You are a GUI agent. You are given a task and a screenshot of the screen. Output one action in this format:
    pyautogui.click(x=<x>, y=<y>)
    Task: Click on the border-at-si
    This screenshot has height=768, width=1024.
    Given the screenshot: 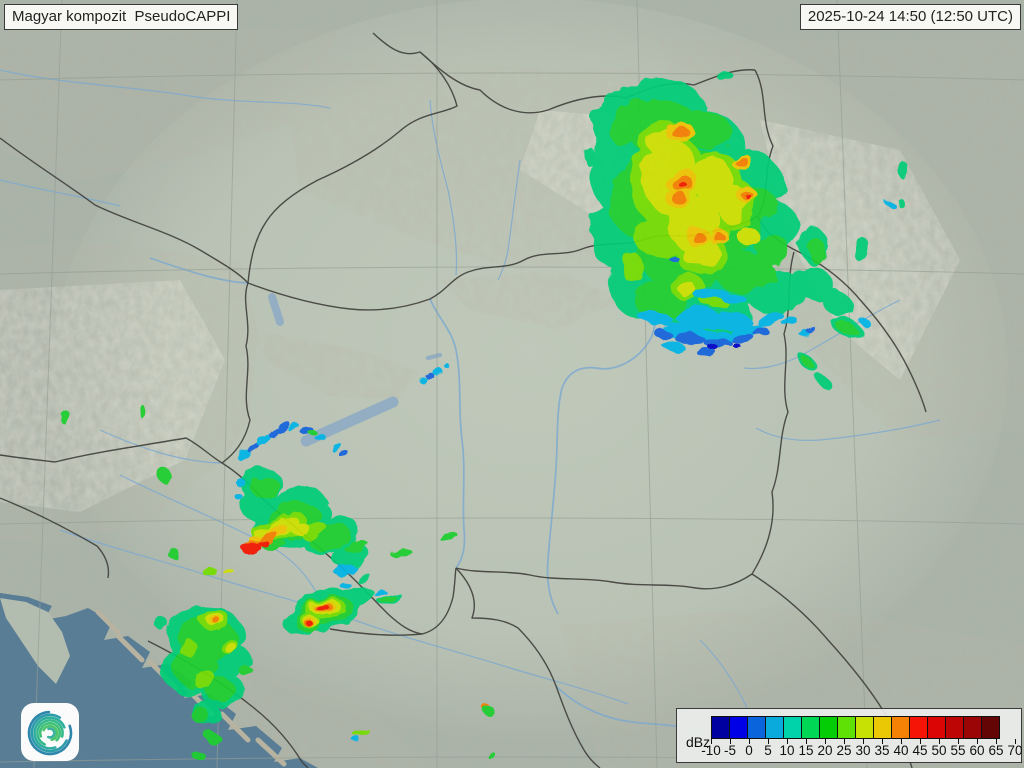 What is the action you would take?
    pyautogui.click(x=138, y=450)
    